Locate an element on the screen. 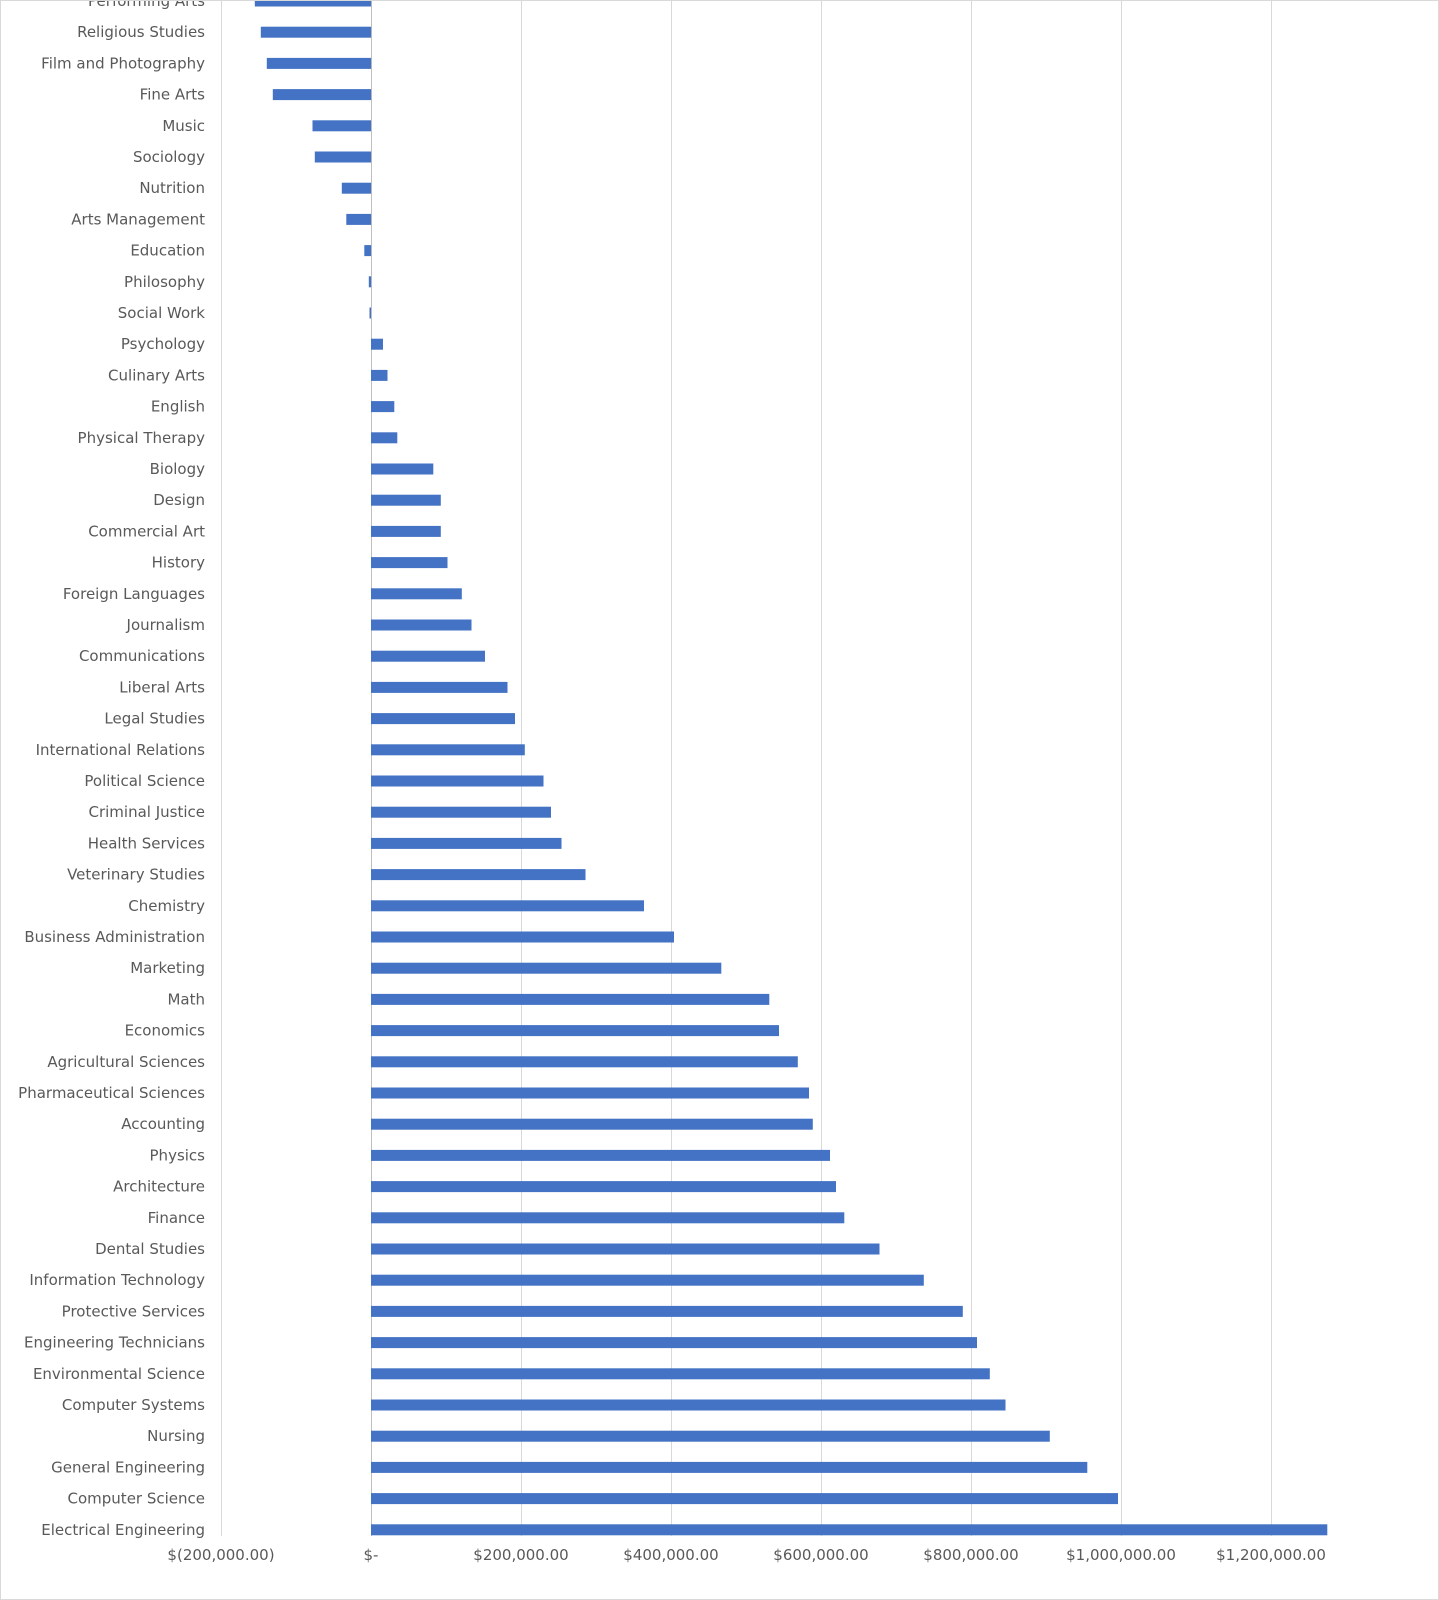 The height and width of the screenshot is (1600, 1439). category-label: Marketing is located at coordinates (167, 968).